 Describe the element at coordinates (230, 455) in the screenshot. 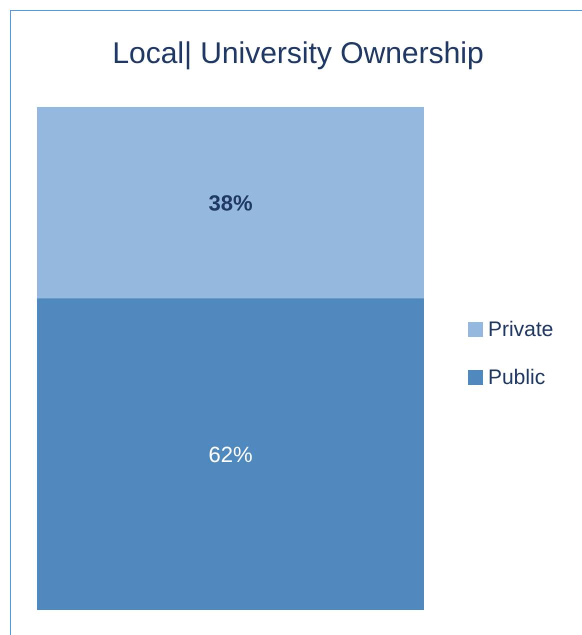

I see `data-label: 62%` at that location.